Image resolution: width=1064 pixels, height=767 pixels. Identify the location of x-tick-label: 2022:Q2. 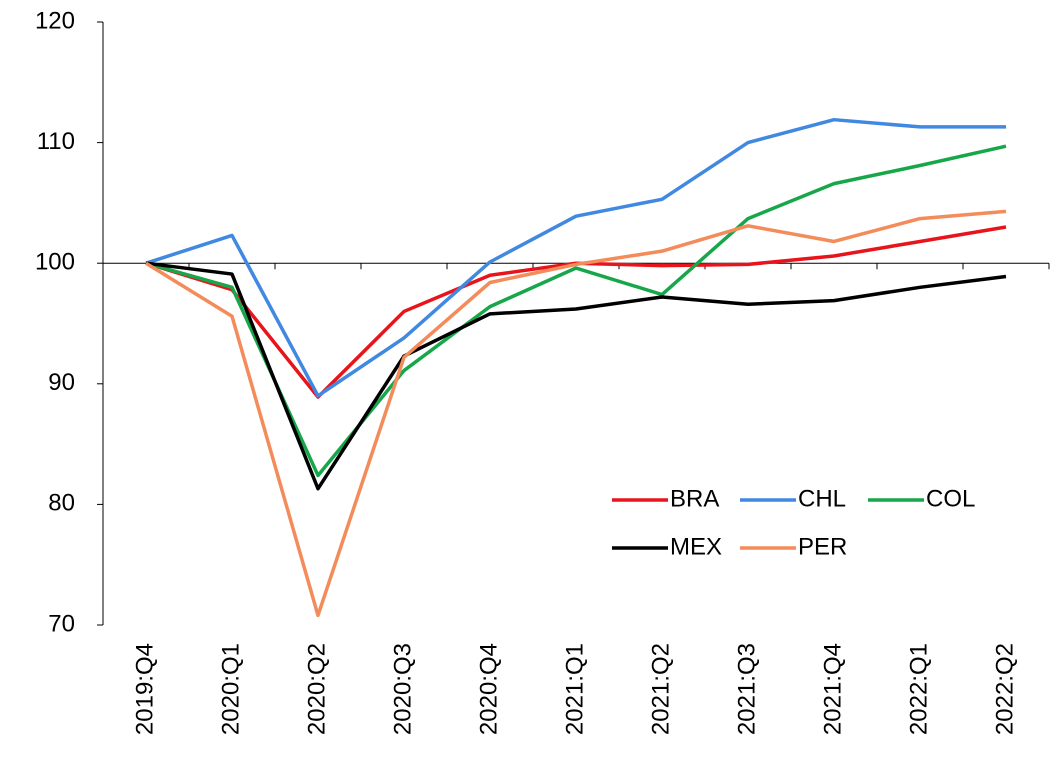
(1004, 689).